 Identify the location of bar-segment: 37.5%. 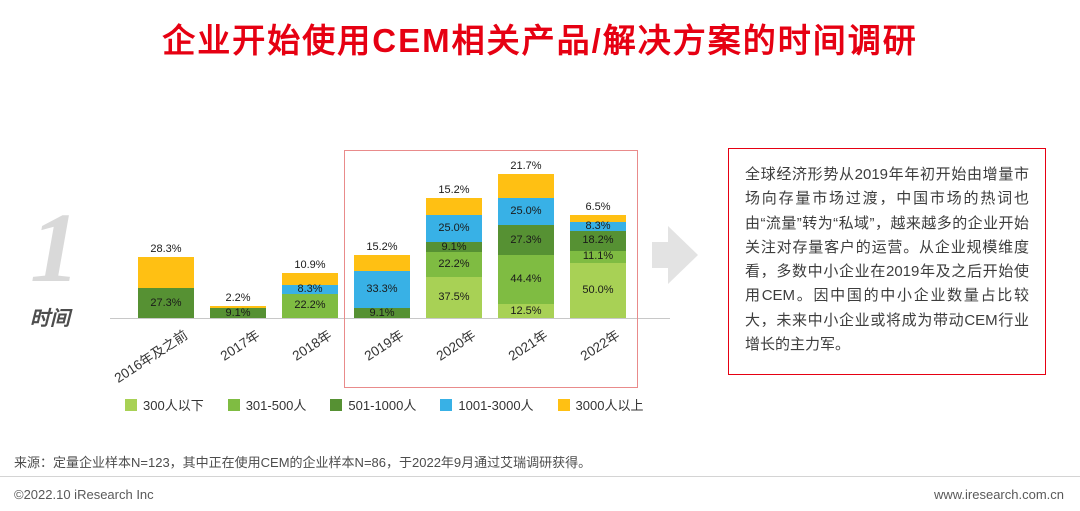
(454, 297).